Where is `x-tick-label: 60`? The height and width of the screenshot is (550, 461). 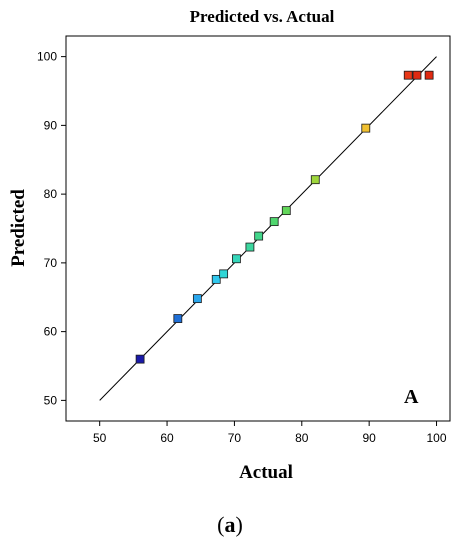
x-tick-label: 60 is located at coordinates (167, 438).